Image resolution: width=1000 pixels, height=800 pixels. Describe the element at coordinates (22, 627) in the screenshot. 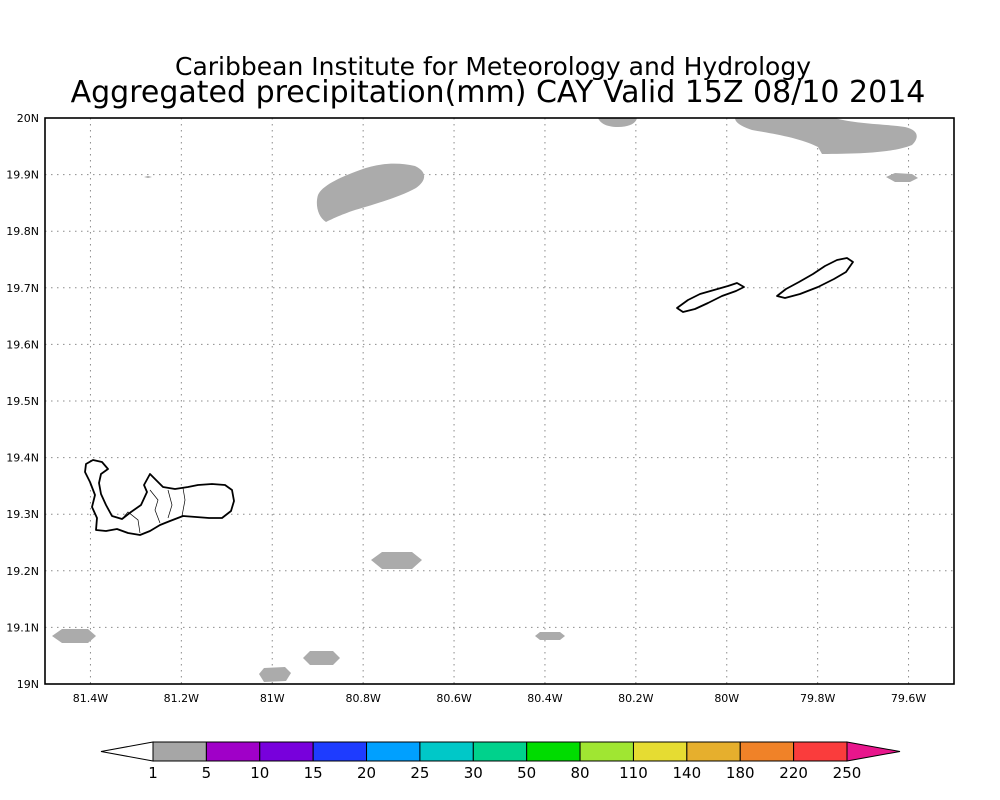

I see `lat-tick-label: 19.1N` at that location.